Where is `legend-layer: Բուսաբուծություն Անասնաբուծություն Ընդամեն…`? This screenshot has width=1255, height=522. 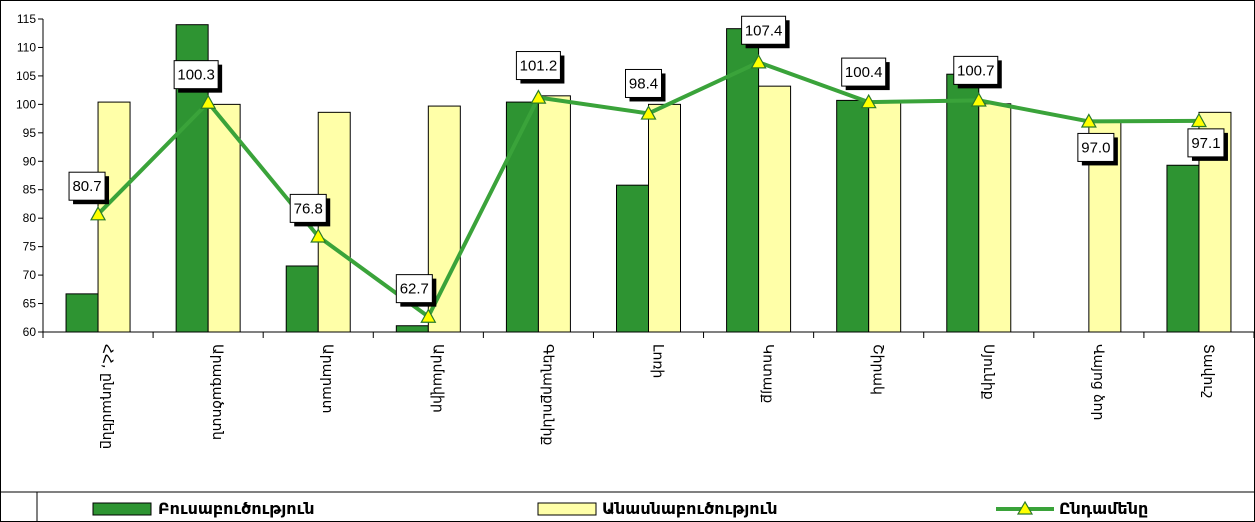
legend-layer: Բուսաբուծություն Անասնաբուծություն Ընդամեն… is located at coordinates (627, 506).